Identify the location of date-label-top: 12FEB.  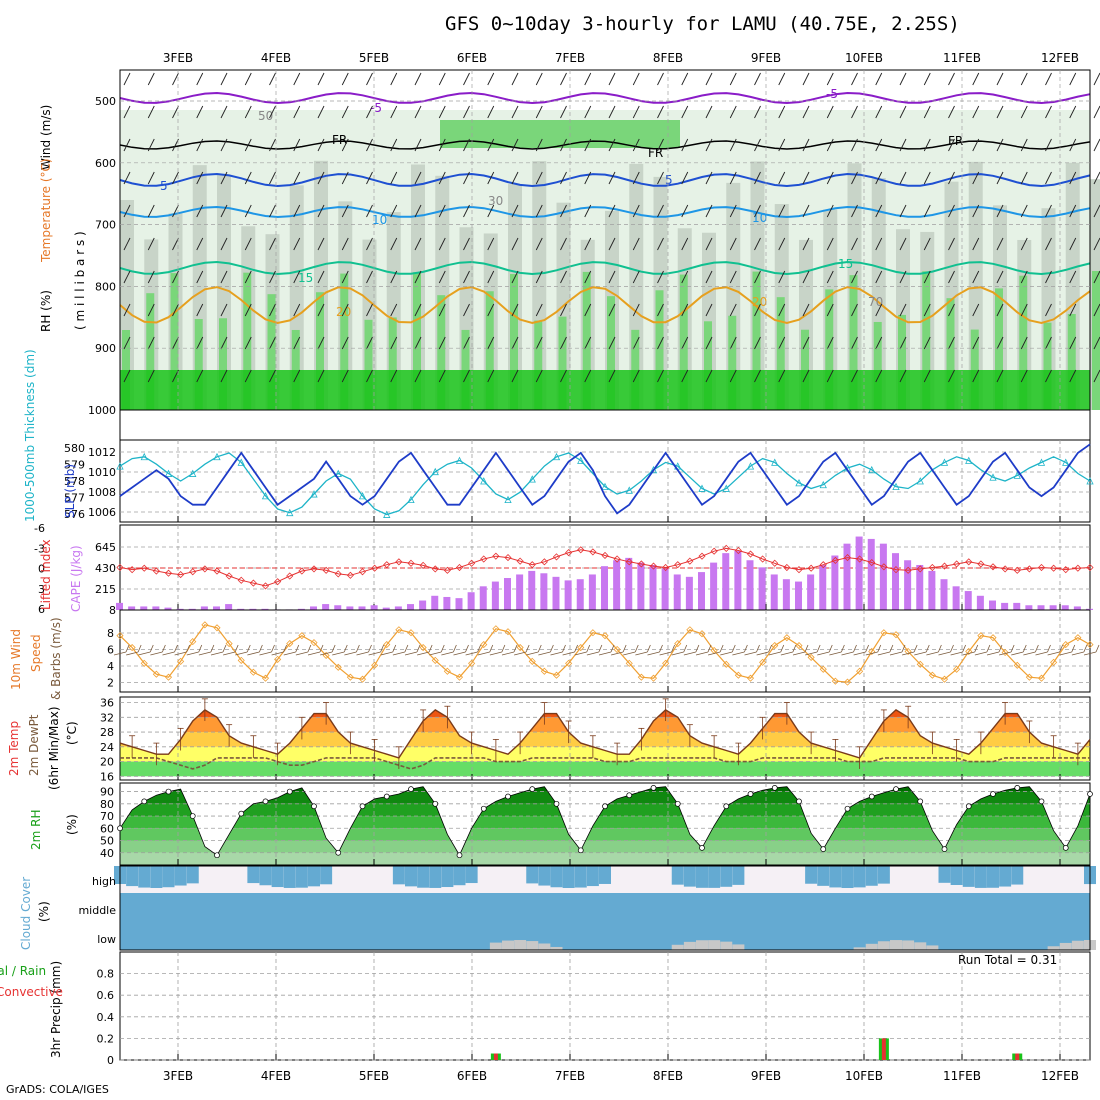
(1060, 58).